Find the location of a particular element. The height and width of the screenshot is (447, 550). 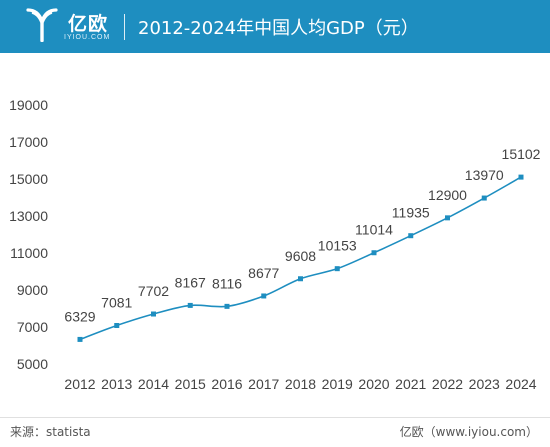

x-tick-label: 2020 is located at coordinates (373, 384).